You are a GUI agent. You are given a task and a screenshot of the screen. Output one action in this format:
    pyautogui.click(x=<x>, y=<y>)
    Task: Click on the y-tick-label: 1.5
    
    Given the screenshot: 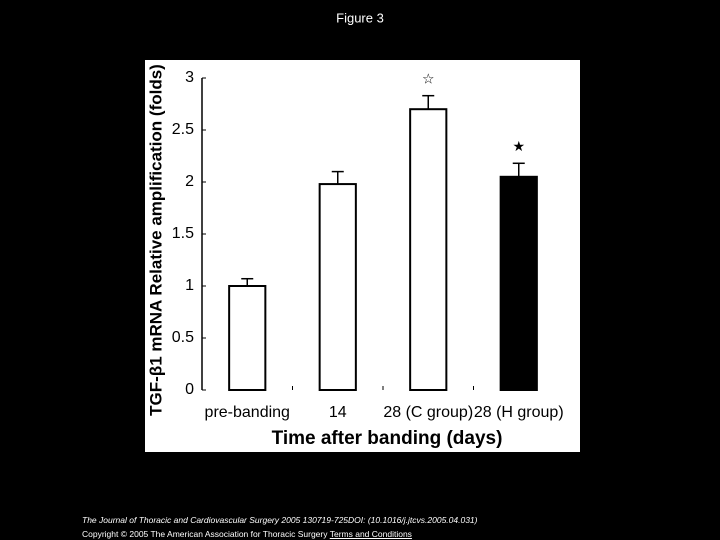 What is the action you would take?
    pyautogui.click(x=183, y=233)
    